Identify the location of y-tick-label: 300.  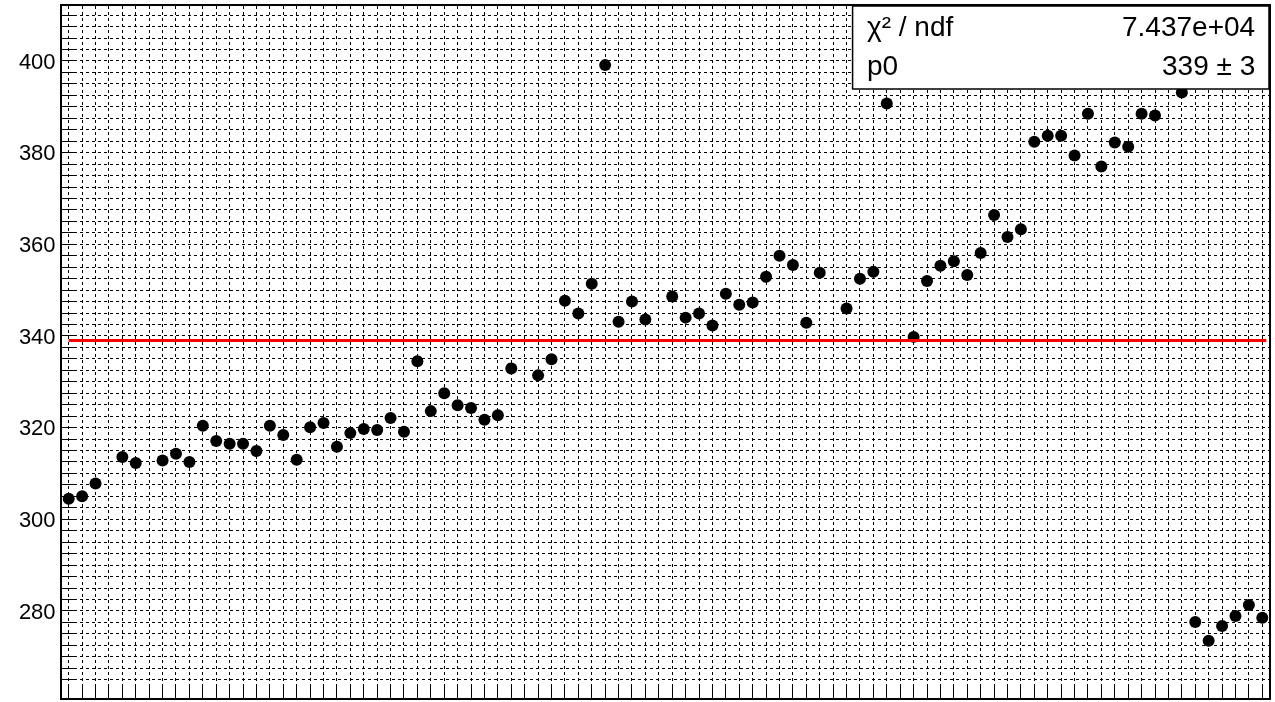
(37, 519).